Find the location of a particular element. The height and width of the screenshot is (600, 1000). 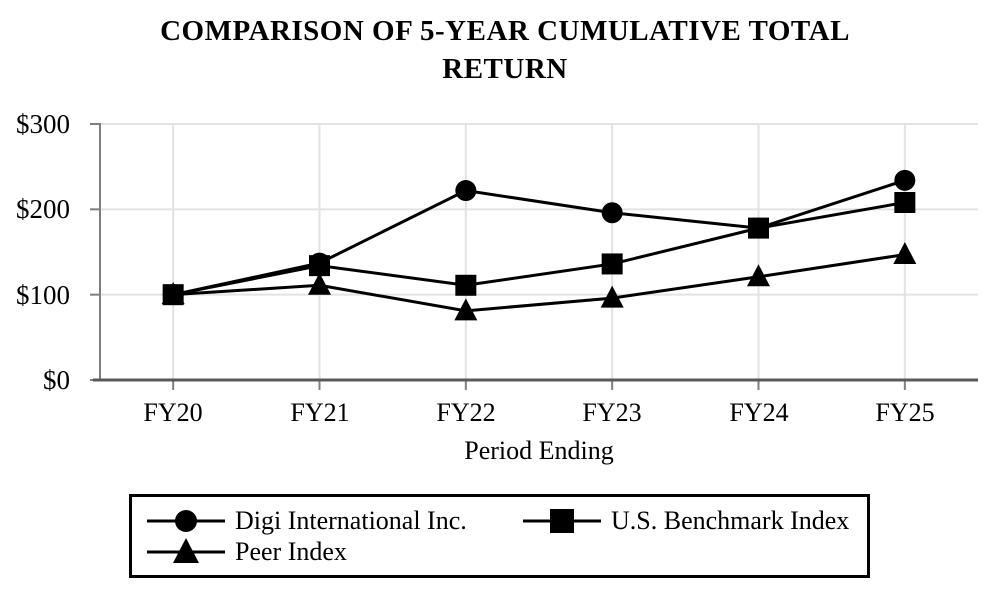

x-axis-tick-fy22: FY22 is located at coordinates (466, 412).